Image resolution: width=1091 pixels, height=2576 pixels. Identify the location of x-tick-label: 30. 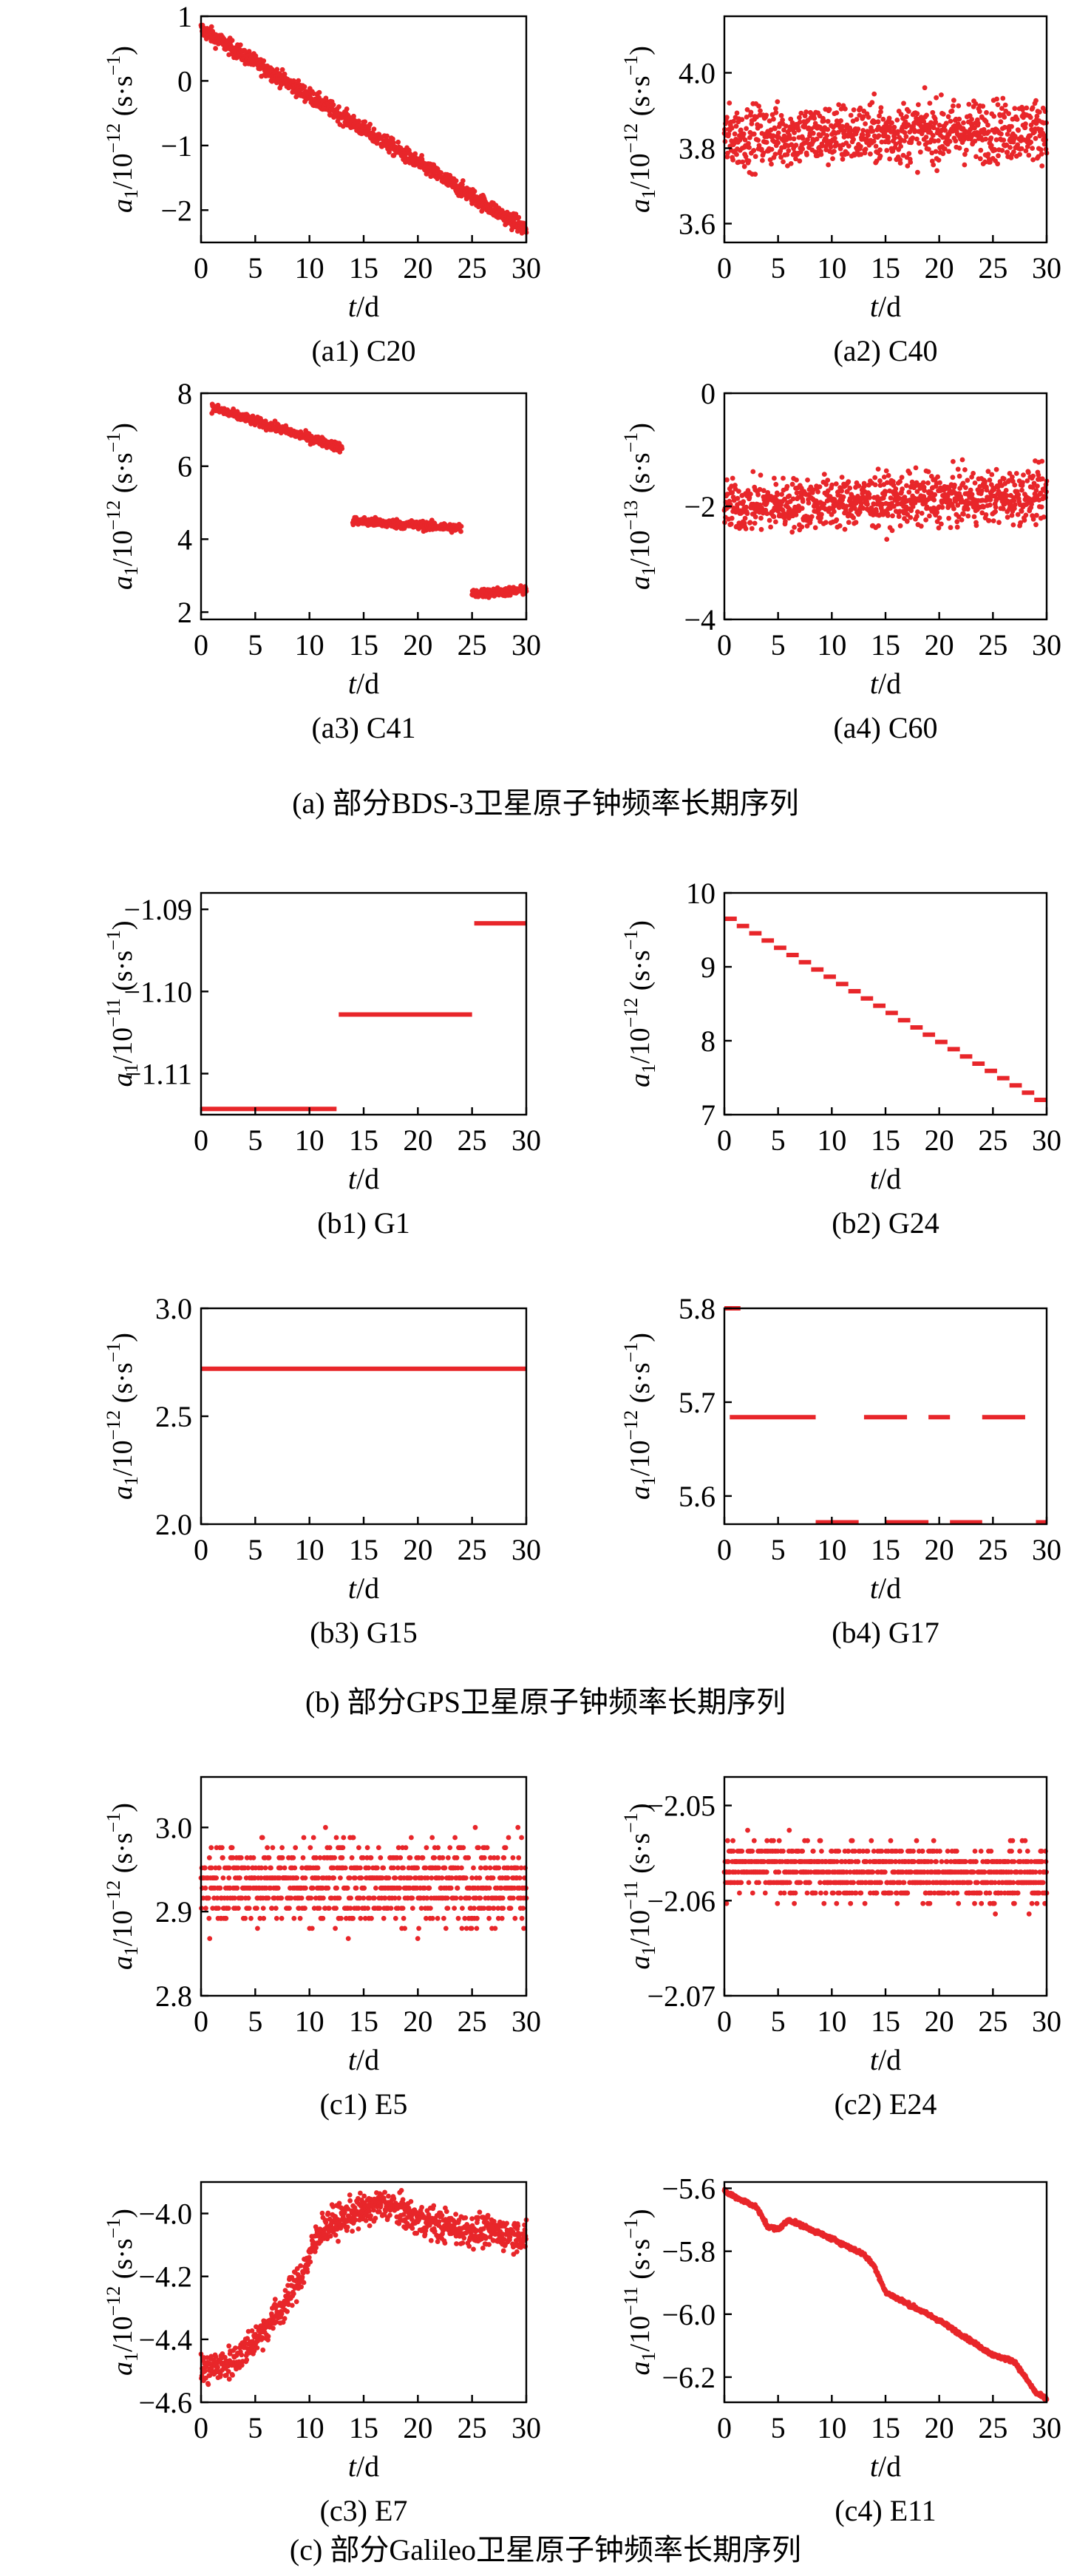
(1047, 1140).